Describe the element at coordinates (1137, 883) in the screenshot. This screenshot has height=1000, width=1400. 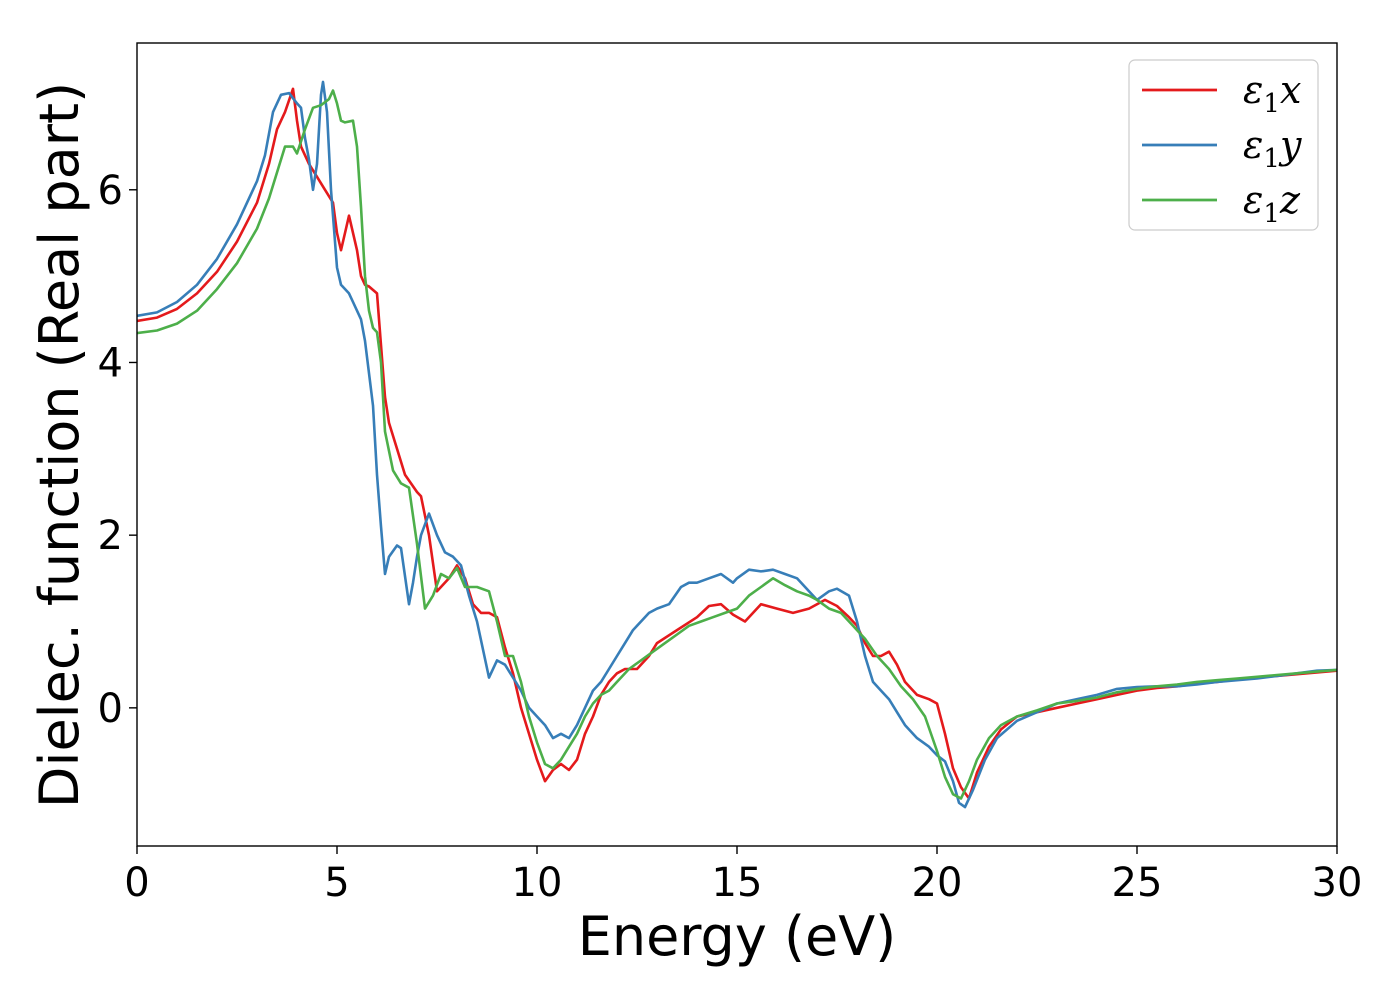
I see `x-tick-label: 25` at that location.